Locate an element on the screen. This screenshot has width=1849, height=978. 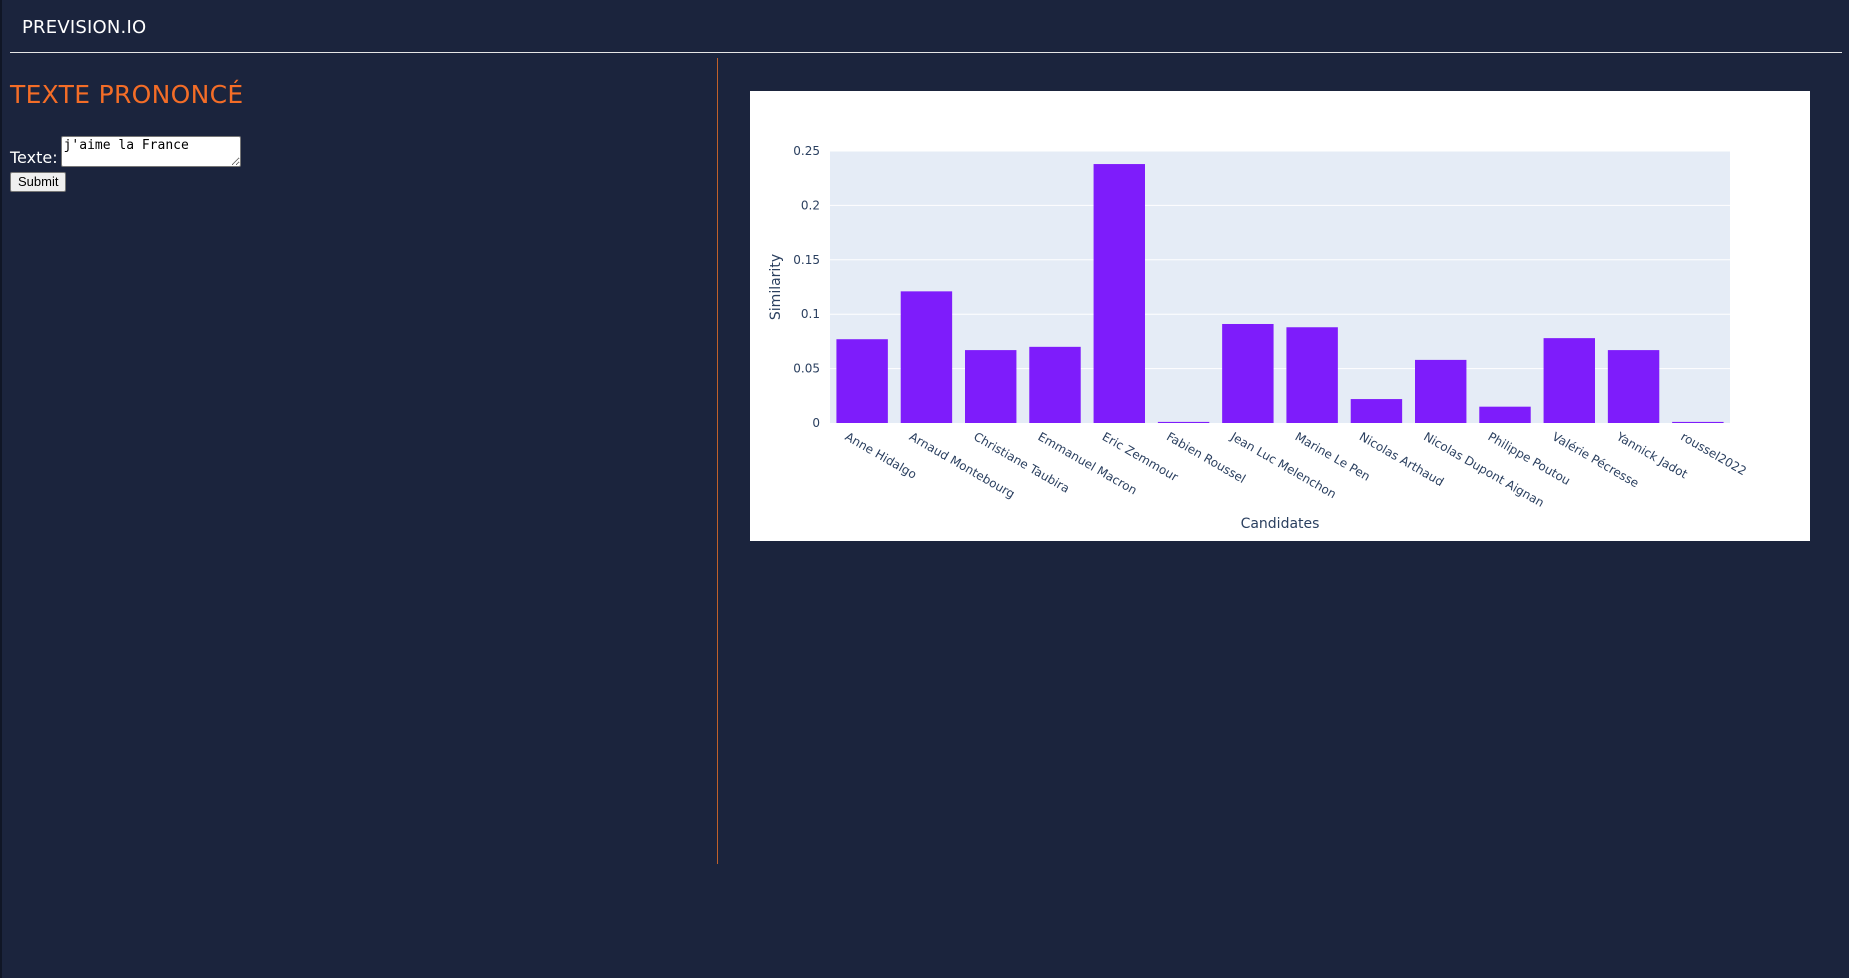
left-panel: TEXTE PRONONCÉ Texte: Submit is located at coordinates (355, 136).